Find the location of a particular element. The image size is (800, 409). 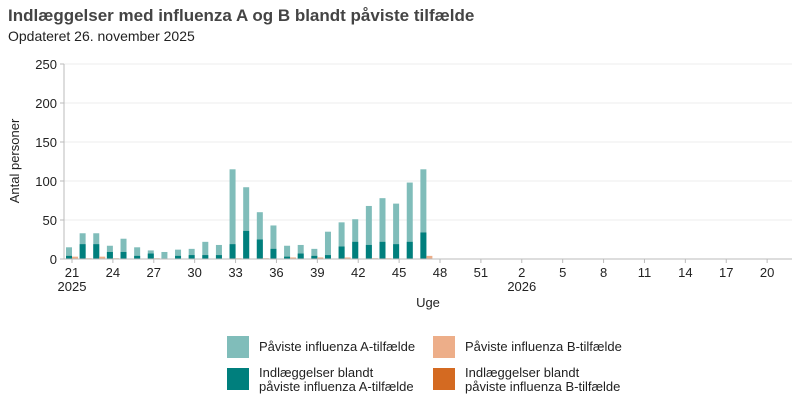

x-tick-label: 39 is located at coordinates (317, 272).